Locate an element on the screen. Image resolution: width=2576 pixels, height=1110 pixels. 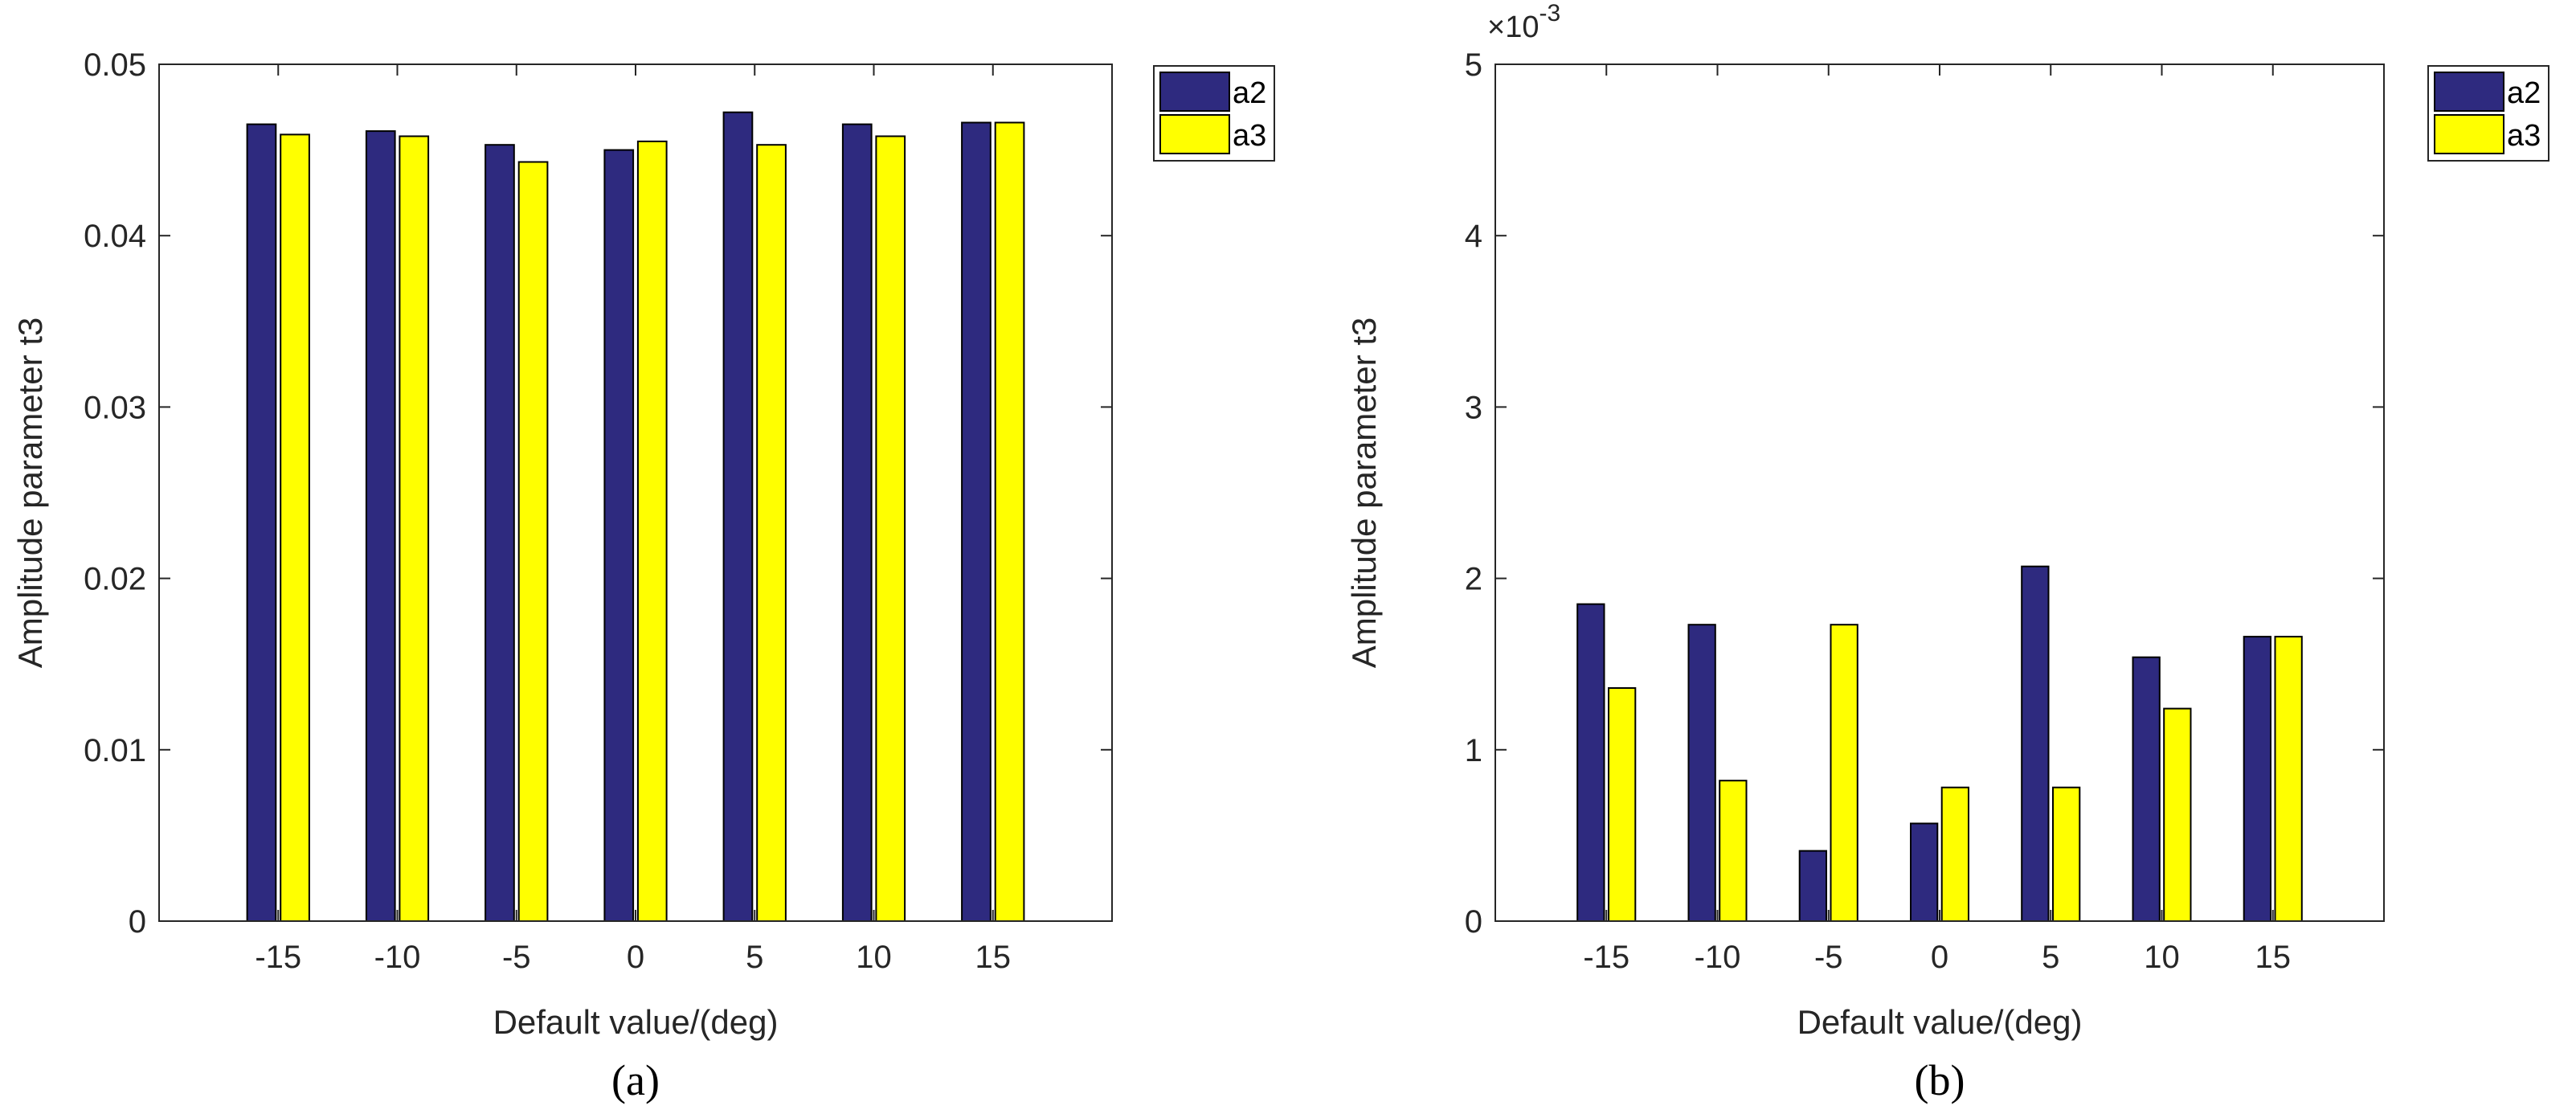
y-tick-label: 1 is located at coordinates (1473, 750).